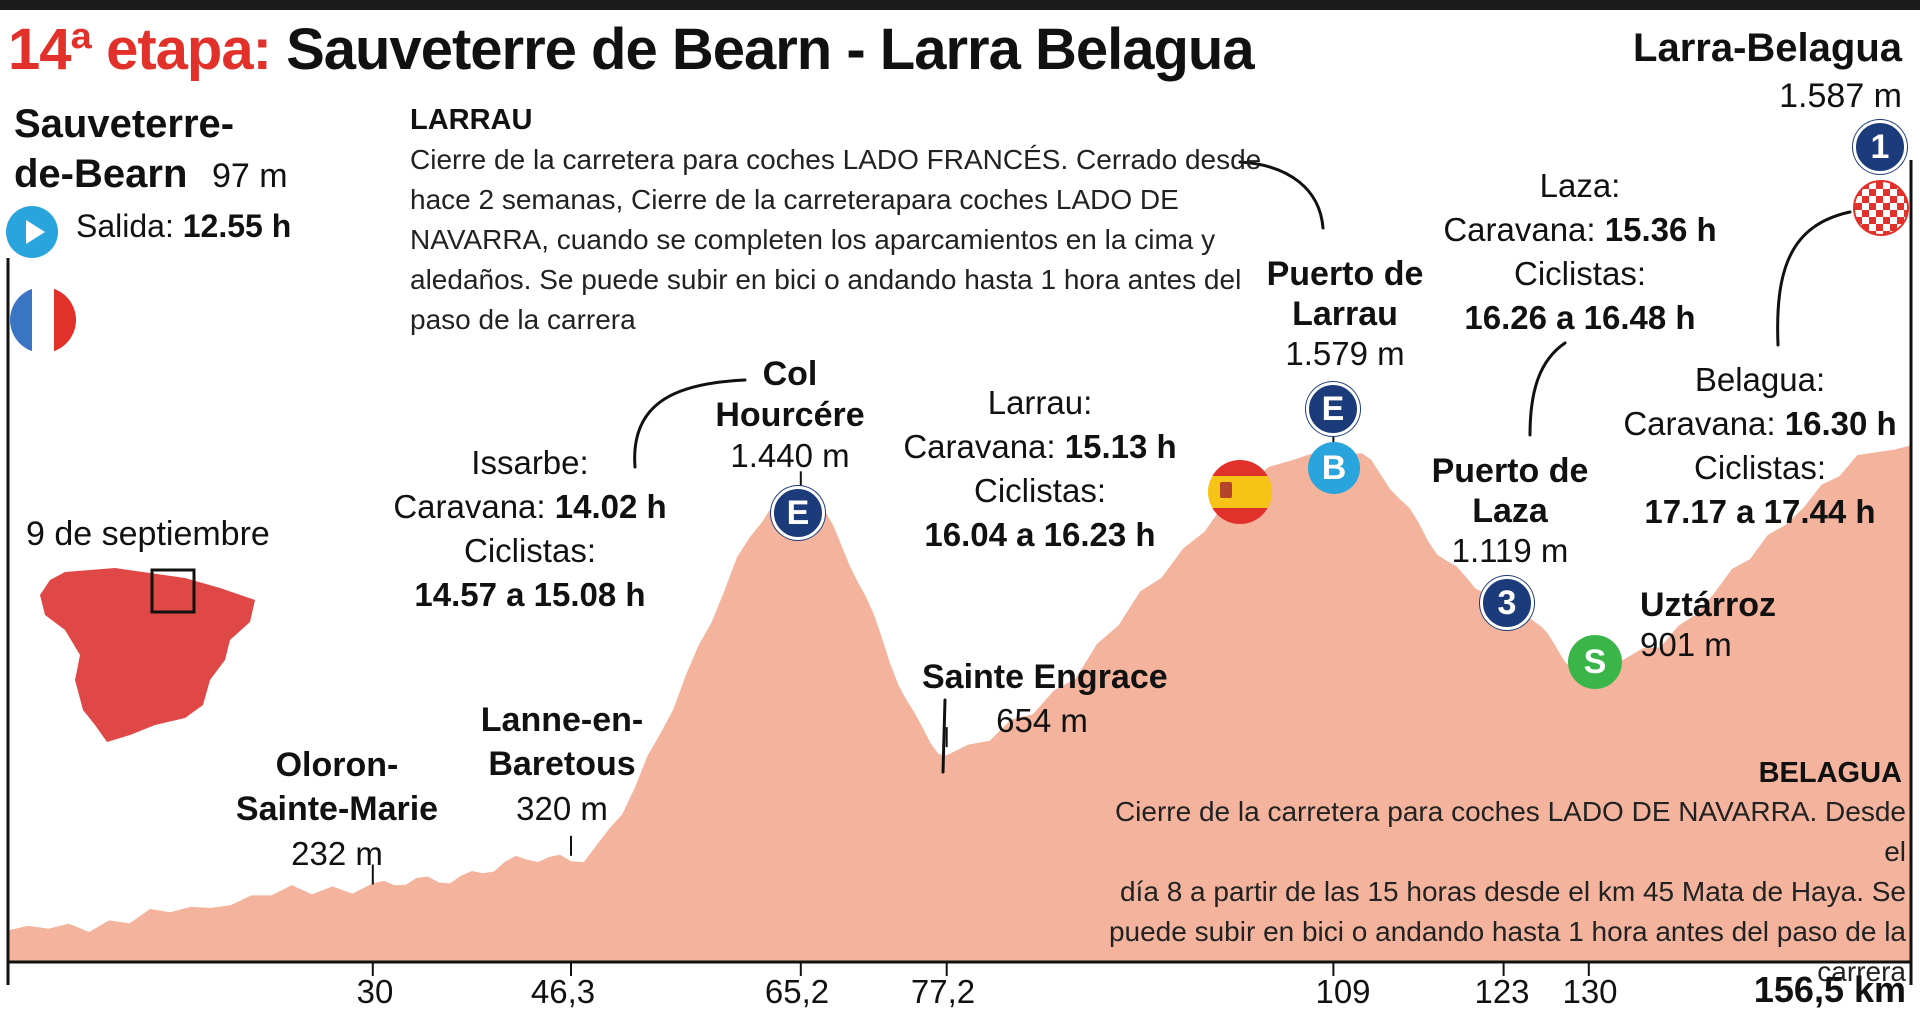 The width and height of the screenshot is (1920, 1014). What do you see at coordinates (562, 720) in the screenshot?
I see `lanne-line1: Lanne-en-` at bounding box center [562, 720].